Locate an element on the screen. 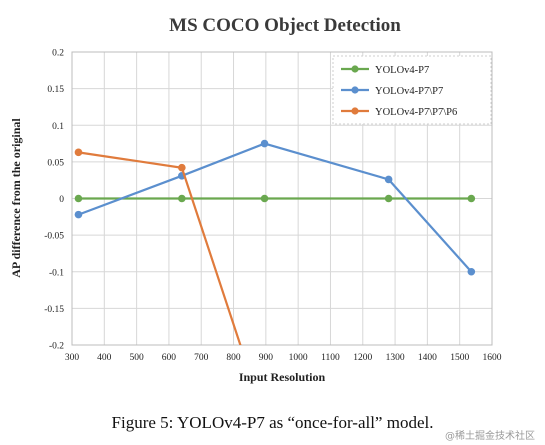 Image resolution: width=545 pixels, height=445 pixels. y-tick-label: 0.05 is located at coordinates (55, 163).